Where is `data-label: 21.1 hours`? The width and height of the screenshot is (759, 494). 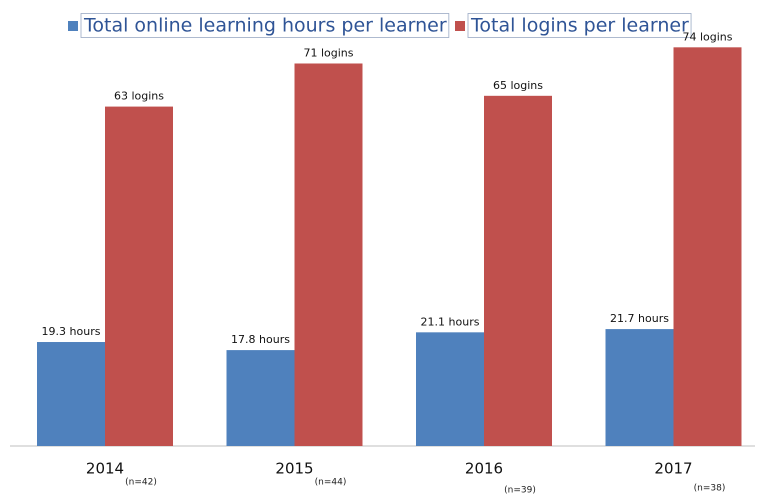 data-label: 21.1 hours is located at coordinates (450, 321).